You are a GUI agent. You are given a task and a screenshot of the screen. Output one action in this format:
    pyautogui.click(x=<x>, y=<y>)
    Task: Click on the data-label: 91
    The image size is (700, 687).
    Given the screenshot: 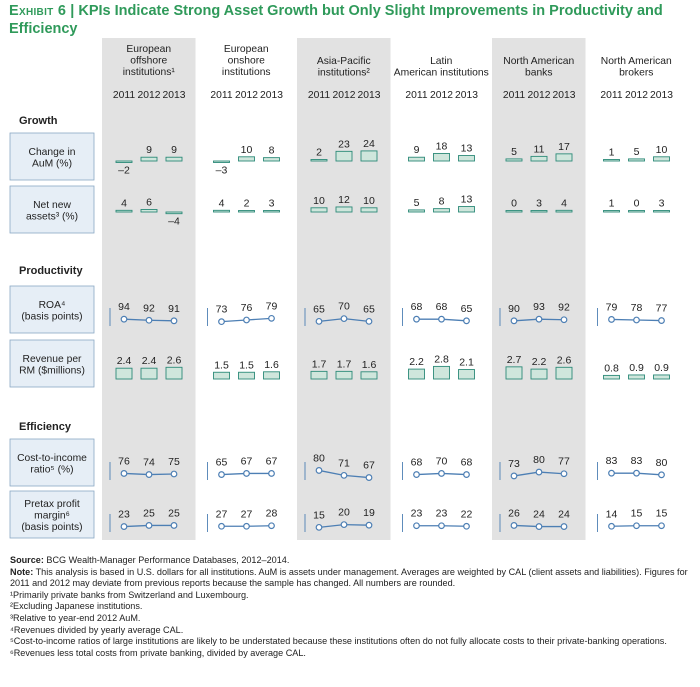 What is the action you would take?
    pyautogui.click(x=174, y=309)
    